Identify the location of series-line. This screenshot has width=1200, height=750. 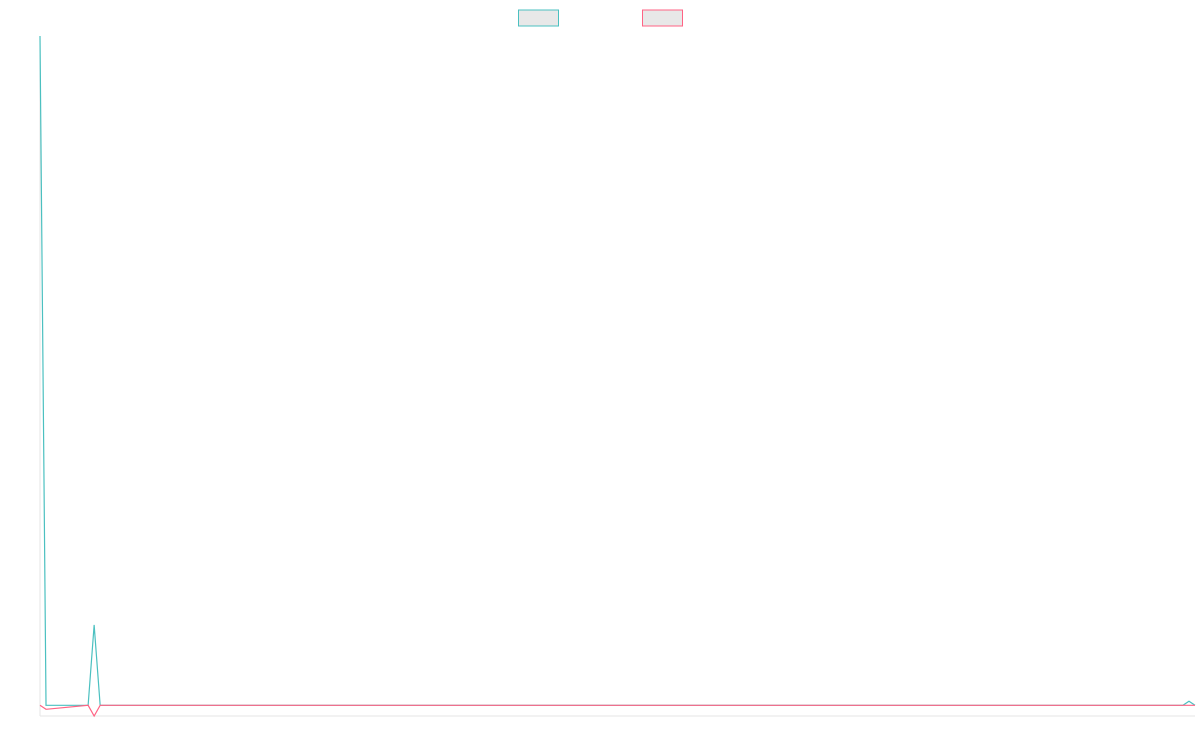
(617, 711).